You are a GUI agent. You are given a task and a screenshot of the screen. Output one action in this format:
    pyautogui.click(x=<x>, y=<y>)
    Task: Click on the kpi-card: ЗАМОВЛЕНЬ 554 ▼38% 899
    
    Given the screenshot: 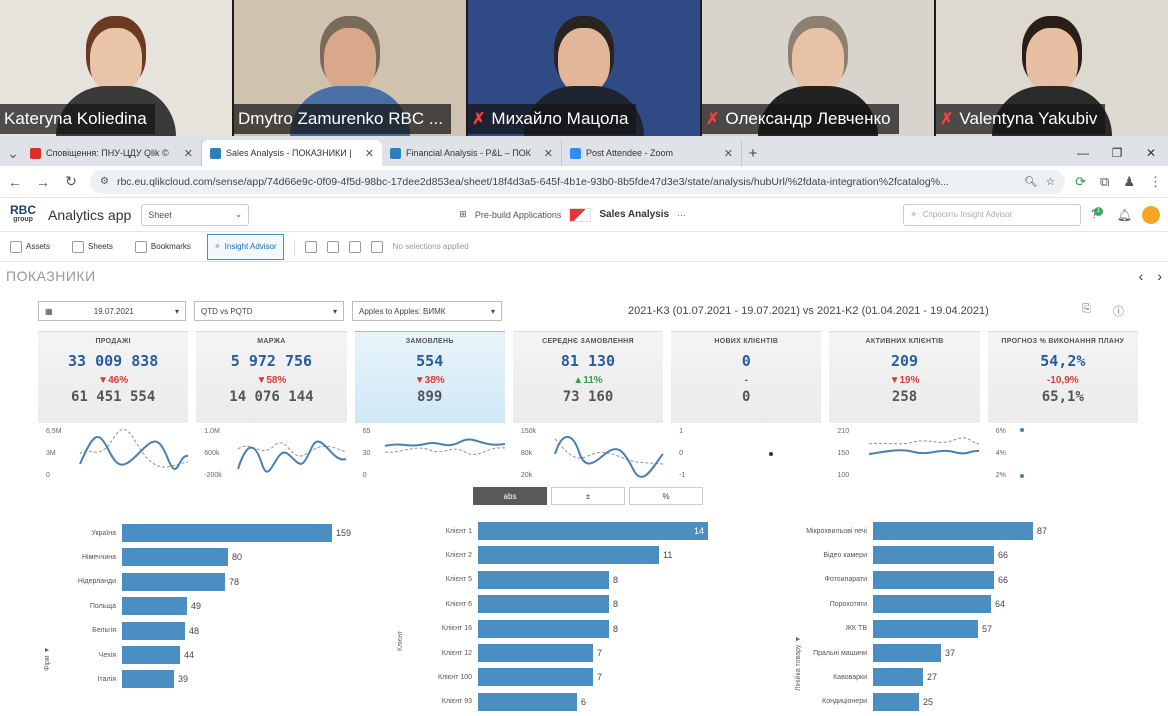 What is the action you would take?
    pyautogui.click(x=429, y=377)
    